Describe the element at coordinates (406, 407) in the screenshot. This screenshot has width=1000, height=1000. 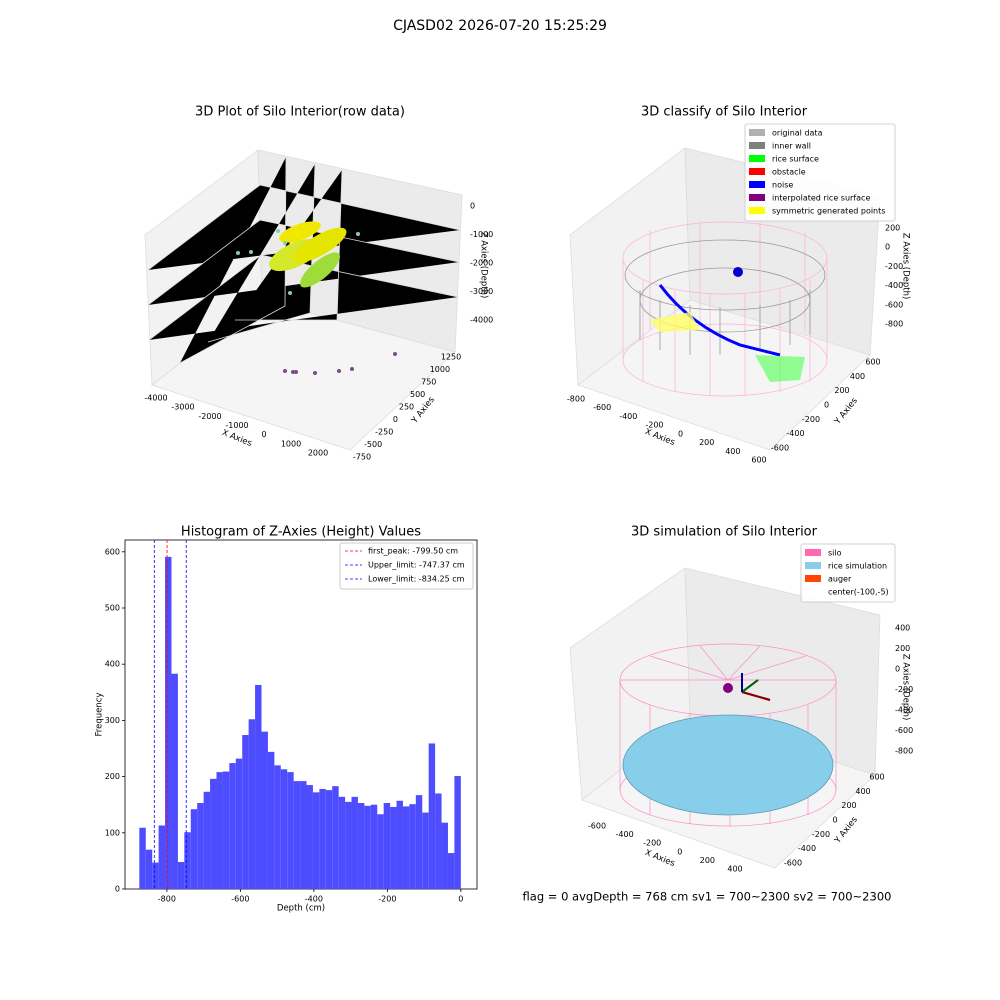
I see `y-tick-label: 250` at that location.